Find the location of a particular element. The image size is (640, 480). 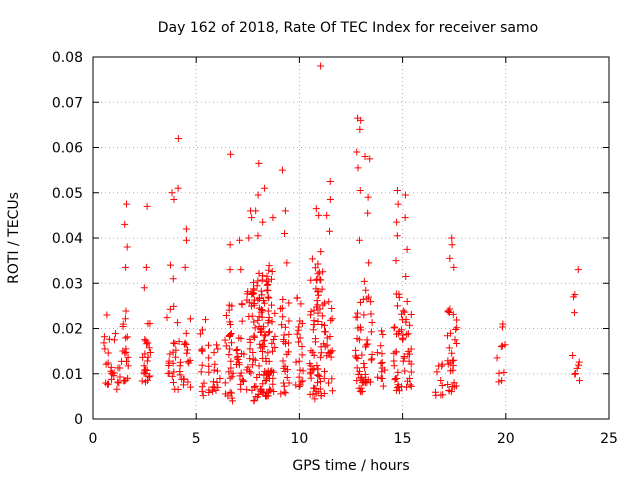

y-tick-label: 0.02 is located at coordinates (67, 330).